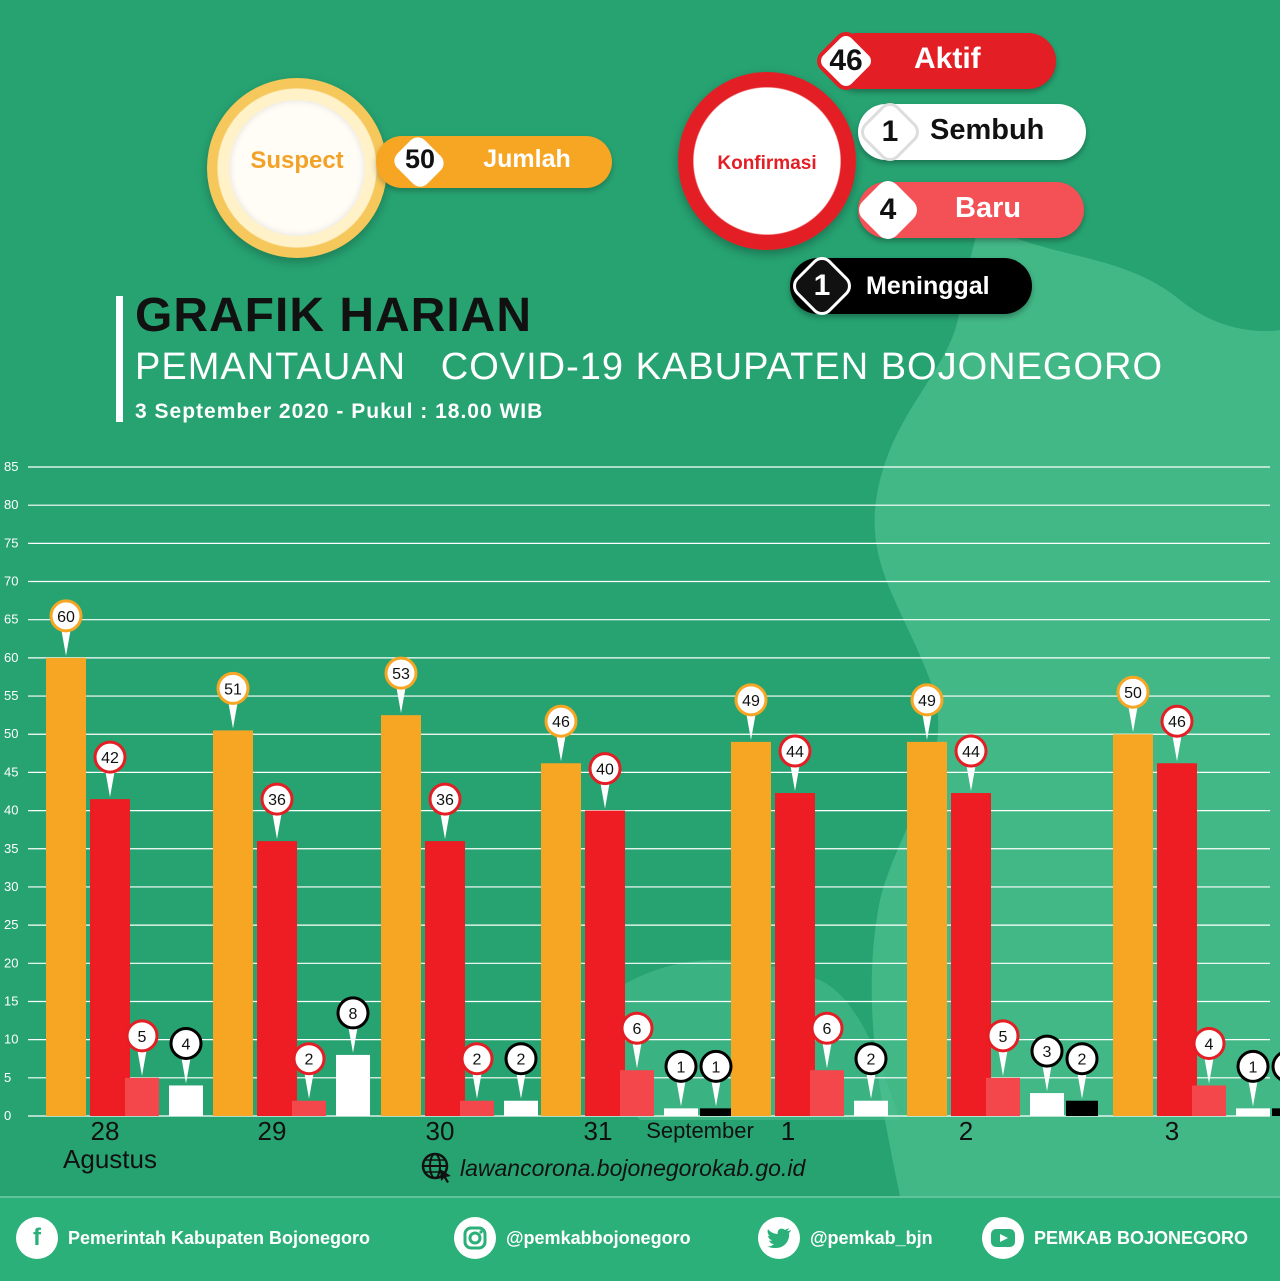 This screenshot has height=1281, width=1280. What do you see at coordinates (475, 1238) in the screenshot?
I see `instagram-icon` at bounding box center [475, 1238].